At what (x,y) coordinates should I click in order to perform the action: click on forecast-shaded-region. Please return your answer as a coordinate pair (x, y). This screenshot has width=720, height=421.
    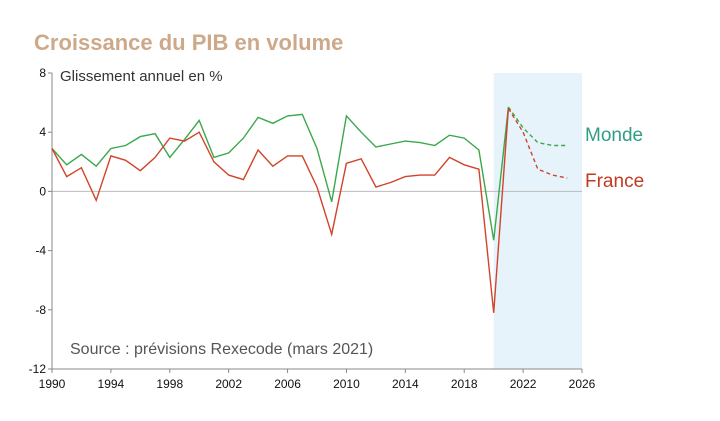
    Looking at the image, I should click on (537, 221).